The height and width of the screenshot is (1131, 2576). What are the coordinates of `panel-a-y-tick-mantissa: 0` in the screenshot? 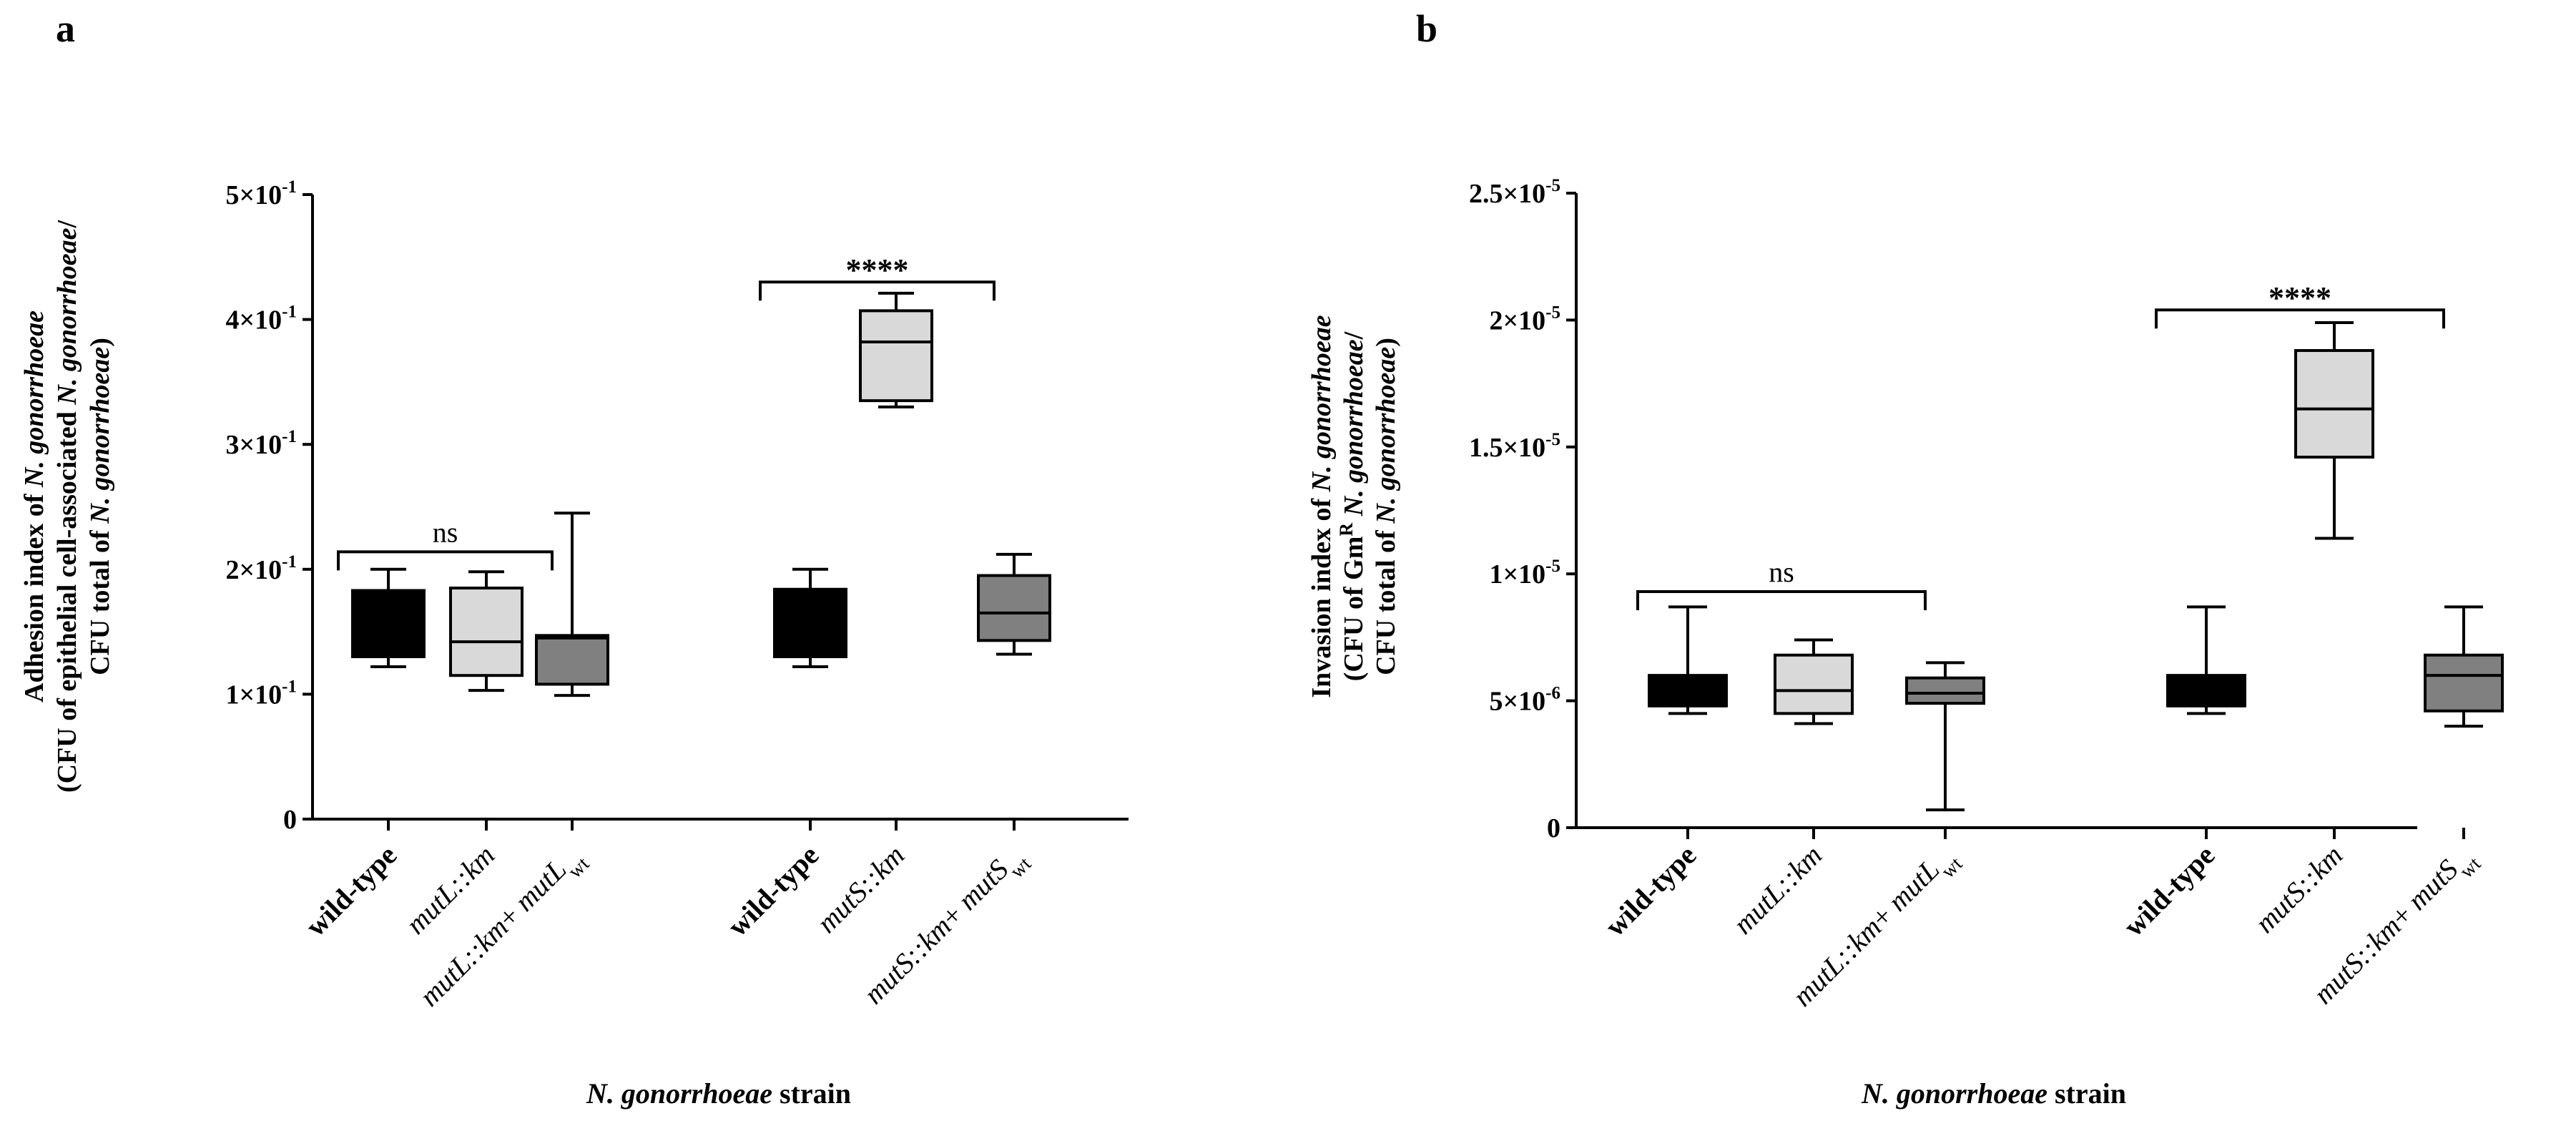 It's located at (290, 820).